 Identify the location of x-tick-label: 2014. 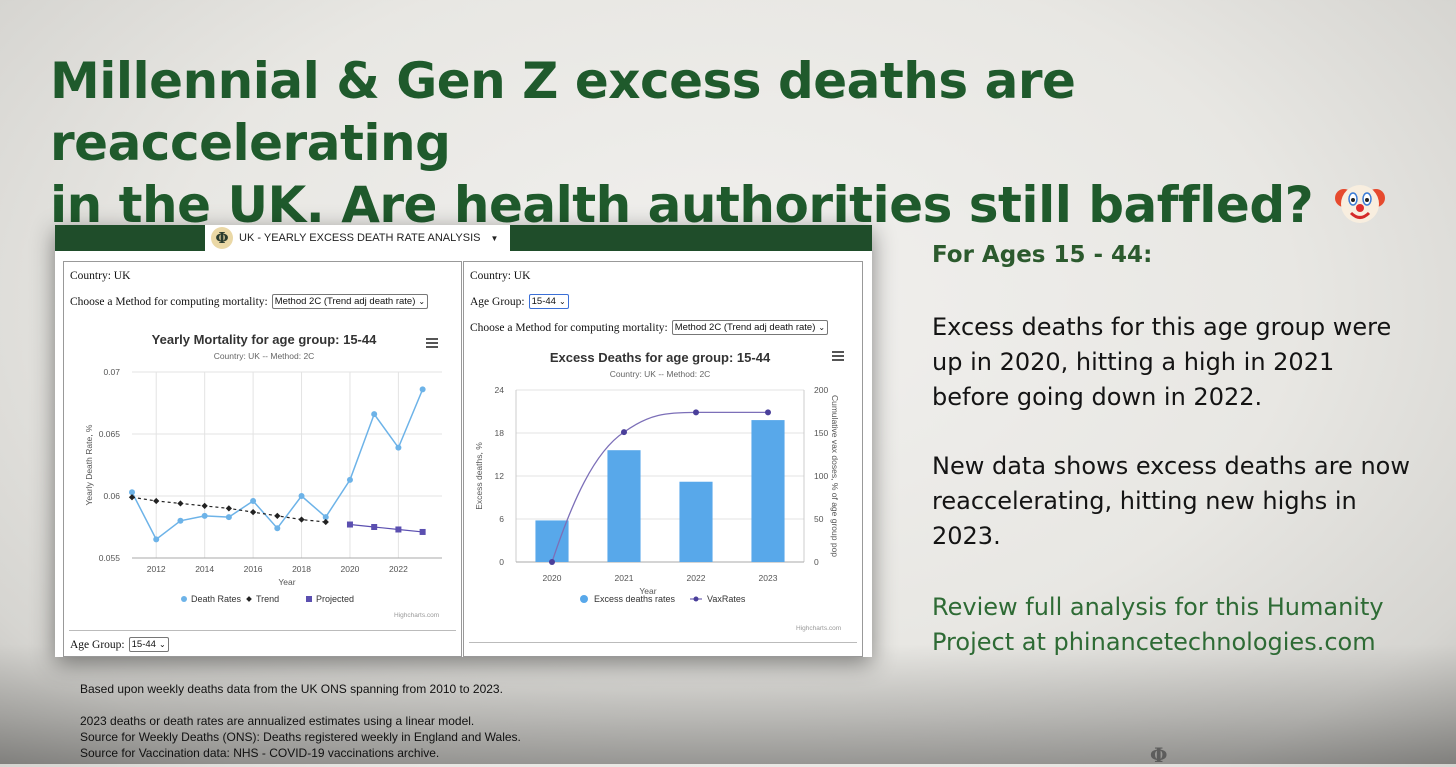
(204, 569).